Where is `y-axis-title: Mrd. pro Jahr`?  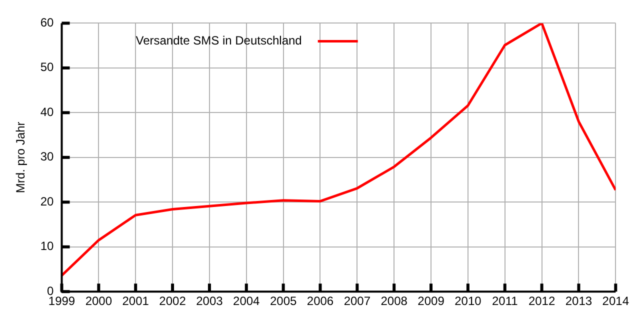
y-axis-title: Mrd. pro Jahr is located at coordinates (21, 158).